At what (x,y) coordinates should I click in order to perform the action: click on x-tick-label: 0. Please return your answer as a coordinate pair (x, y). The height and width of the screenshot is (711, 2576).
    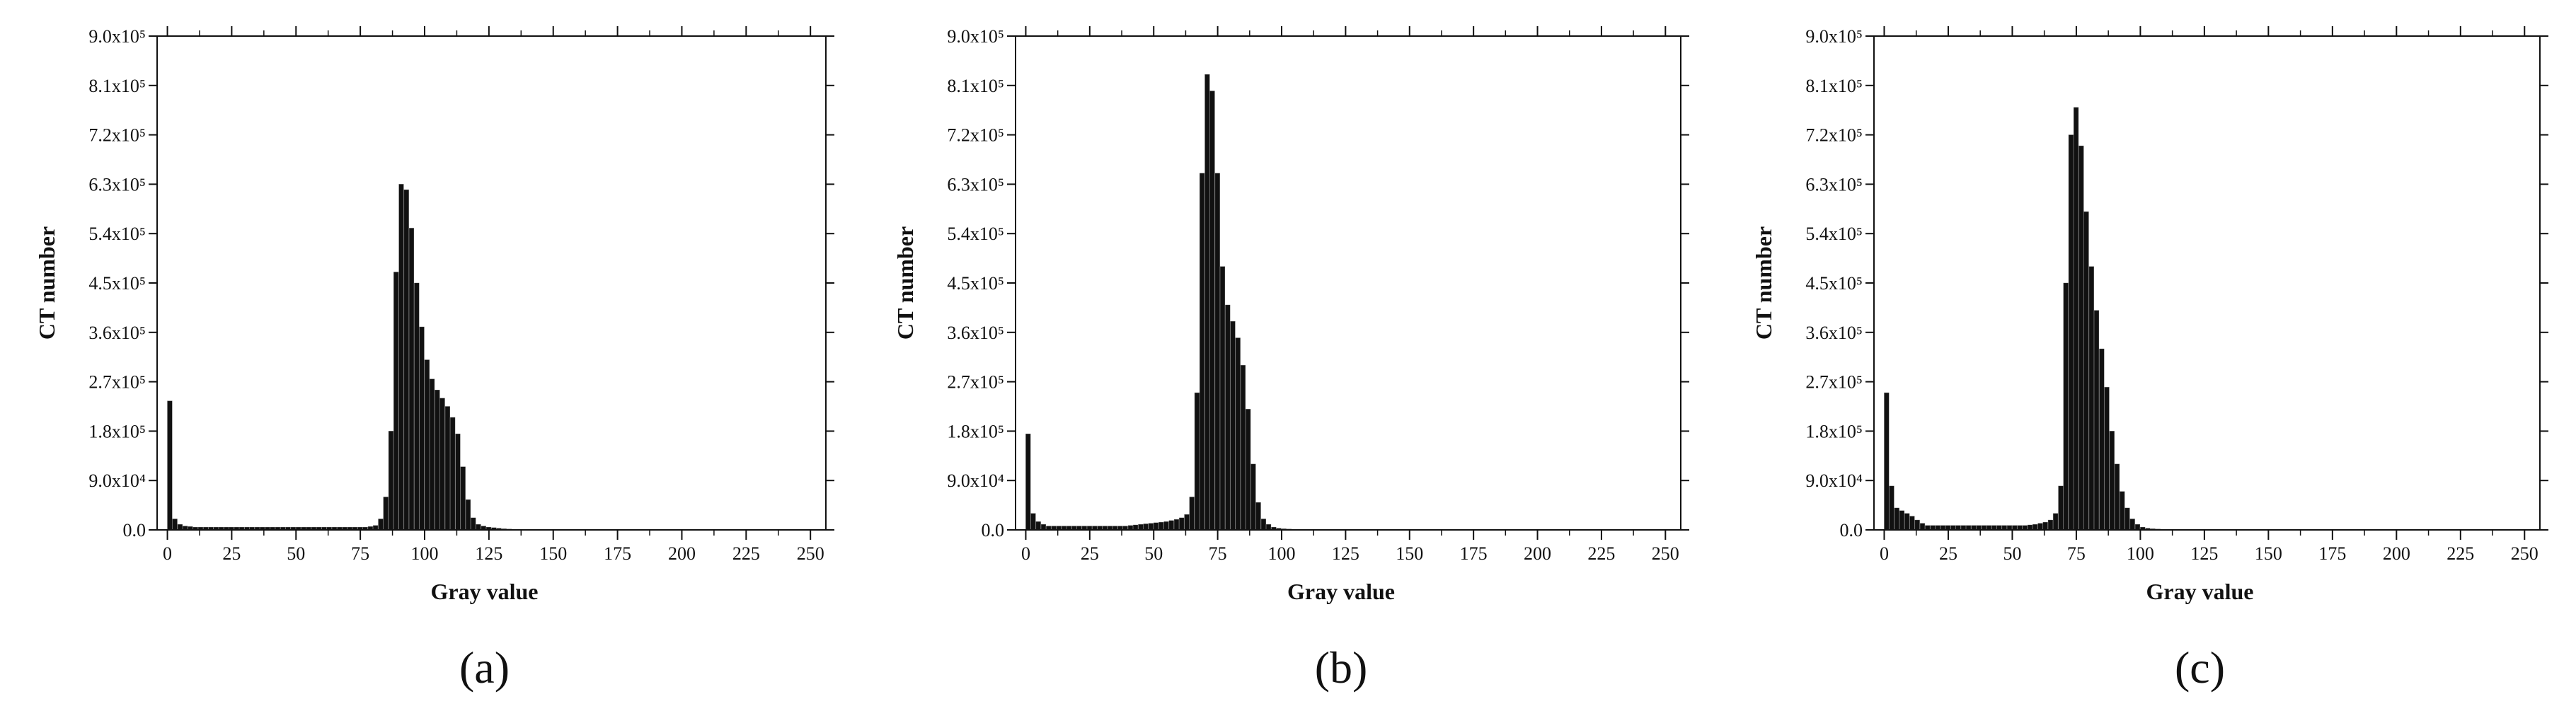
    Looking at the image, I should click on (1885, 553).